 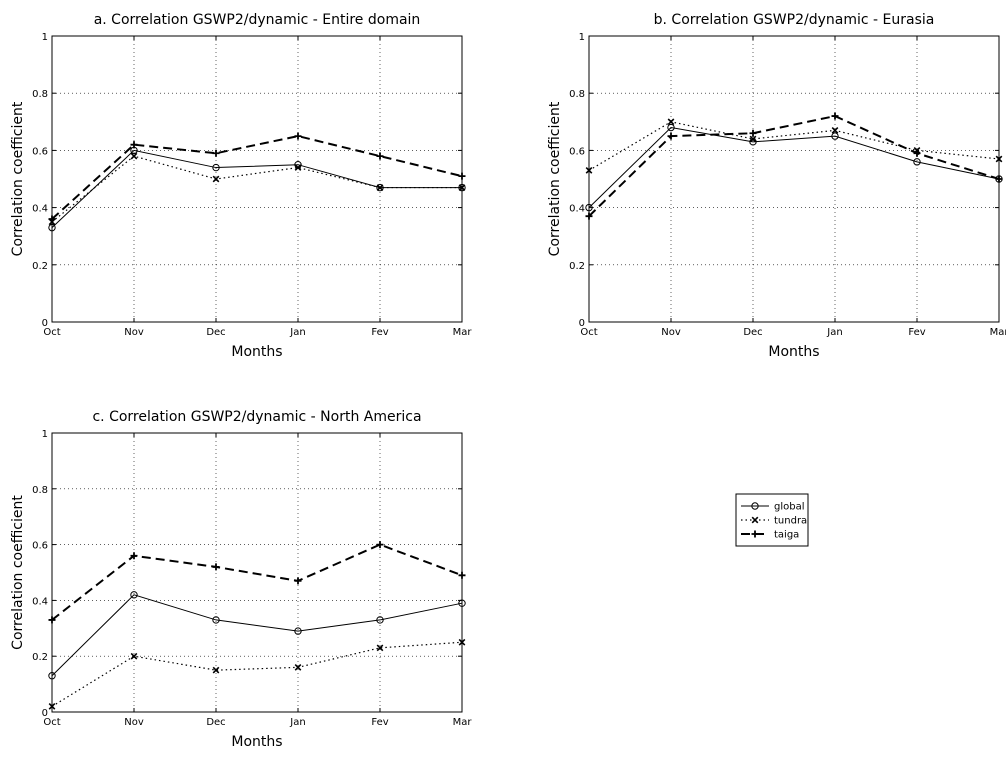 What do you see at coordinates (755, 520) in the screenshot?
I see `legend-marker-tundra` at bounding box center [755, 520].